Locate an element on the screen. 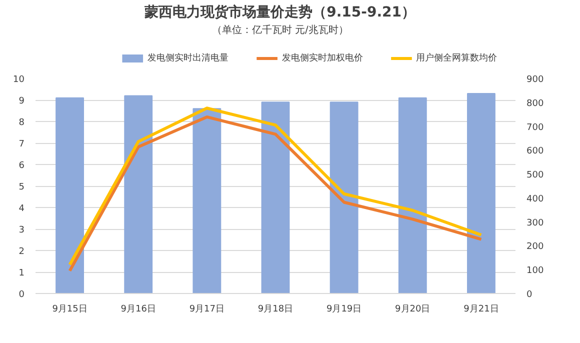  y-tick-label: 7 is located at coordinates (21, 145).